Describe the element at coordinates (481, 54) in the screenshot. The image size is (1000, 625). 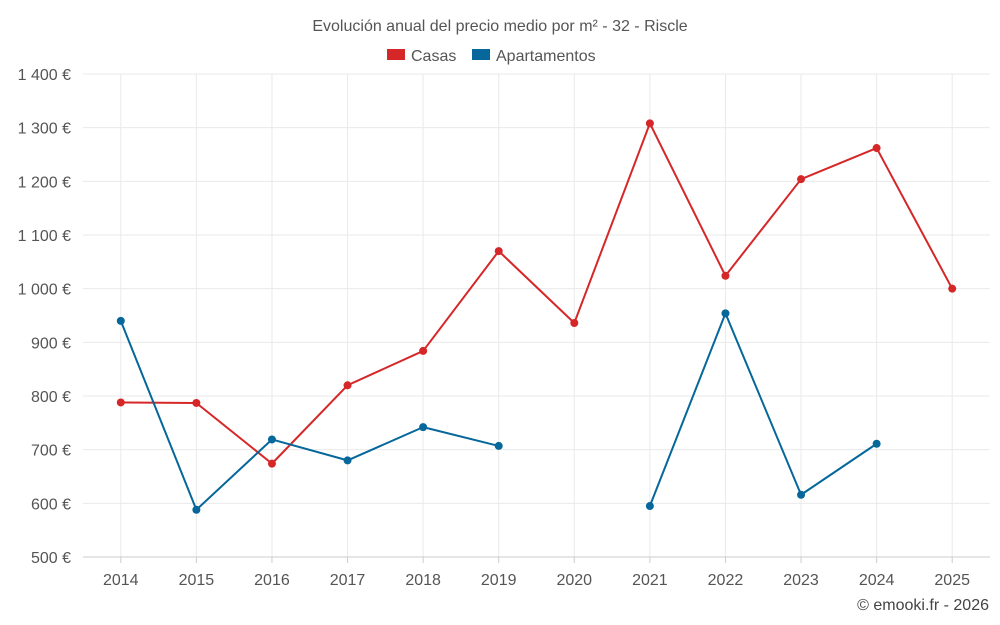
I see `legend-swatch-apartamentos` at that location.